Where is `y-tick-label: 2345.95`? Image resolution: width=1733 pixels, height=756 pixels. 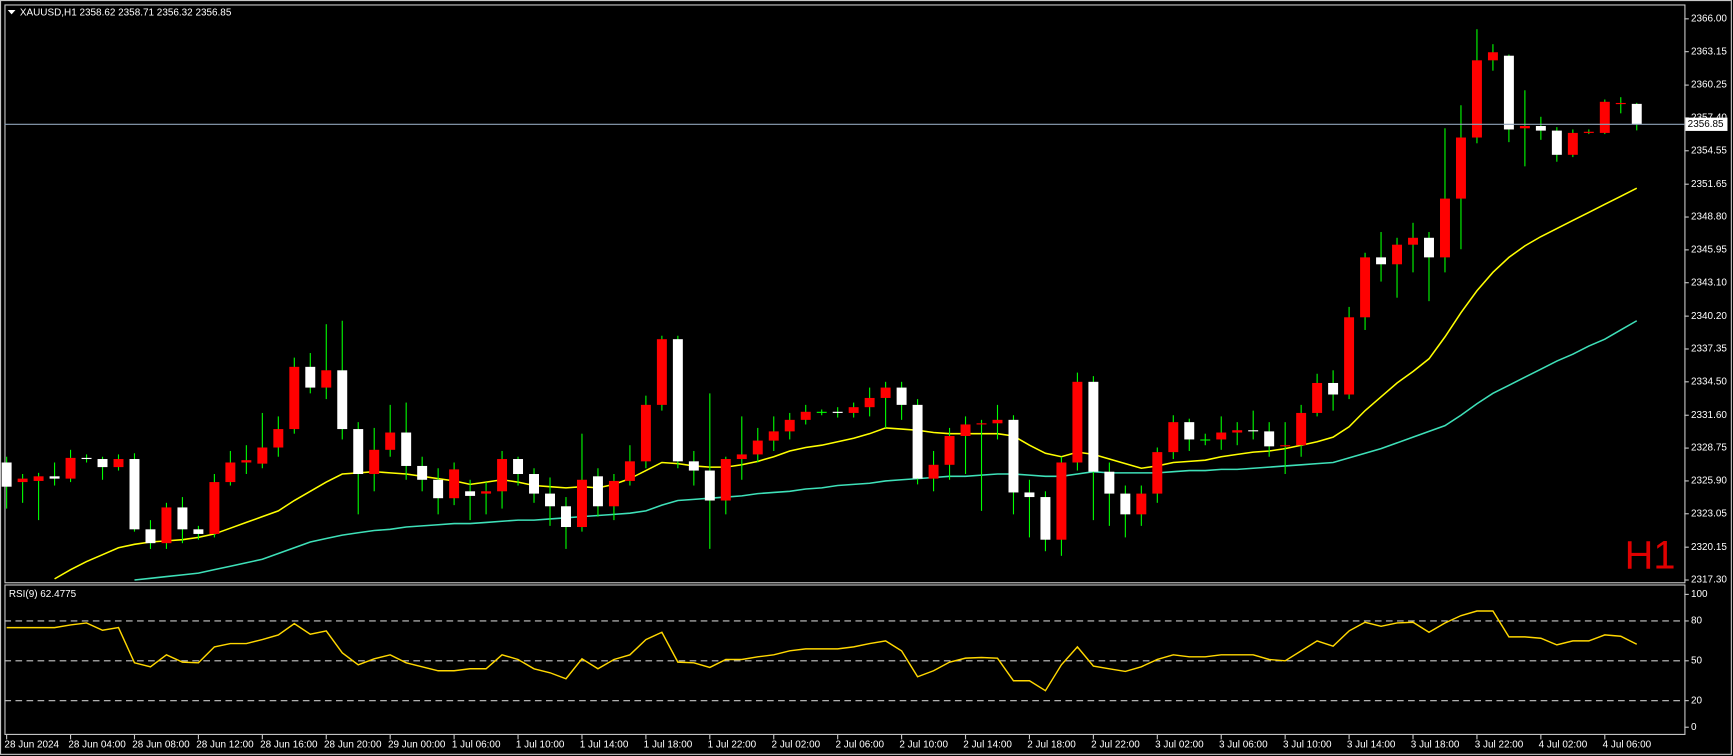 y-tick-label: 2345.95 is located at coordinates (1709, 250).